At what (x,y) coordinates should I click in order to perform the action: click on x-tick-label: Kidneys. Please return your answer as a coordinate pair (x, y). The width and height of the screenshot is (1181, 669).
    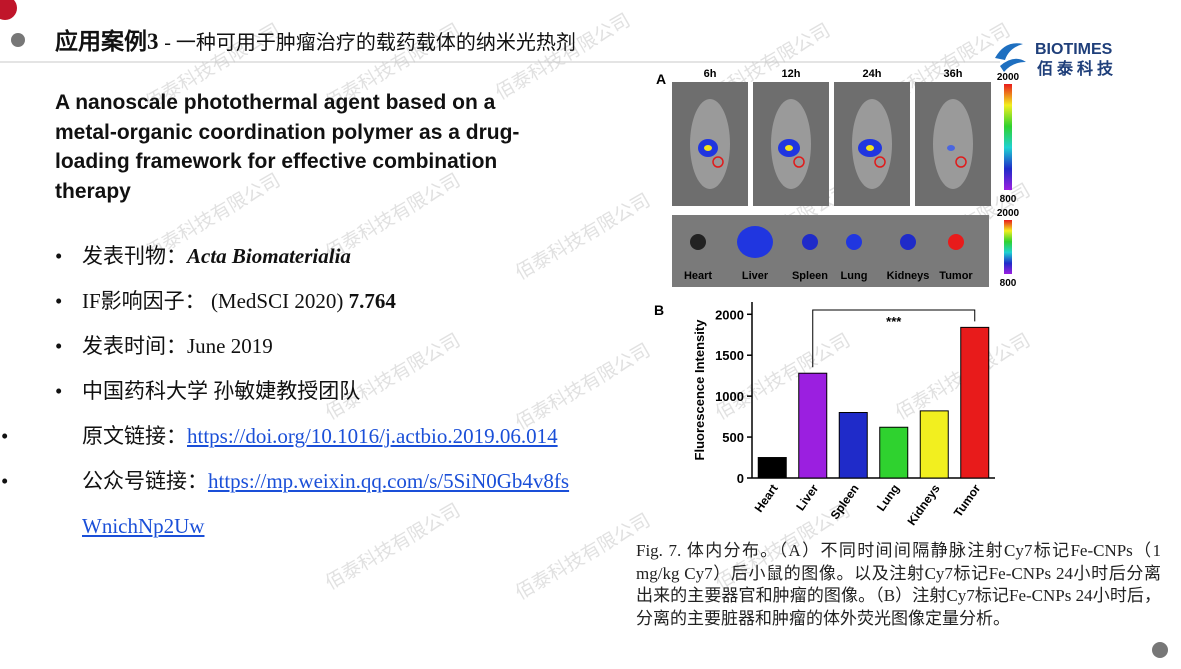
    Looking at the image, I should click on (923, 504).